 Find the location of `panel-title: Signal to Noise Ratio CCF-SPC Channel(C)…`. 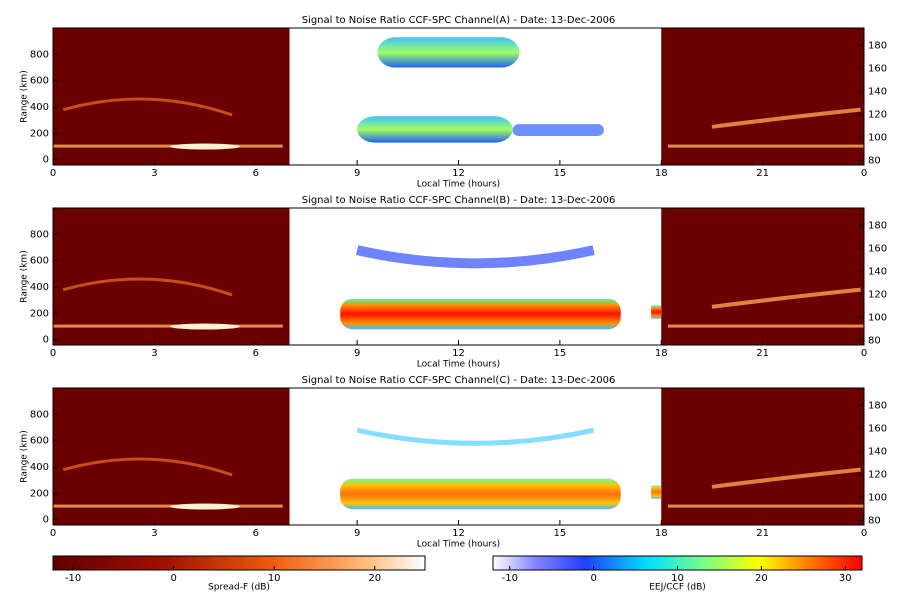

panel-title: Signal to Noise Ratio CCF-SPC Channel(C)… is located at coordinates (459, 380).